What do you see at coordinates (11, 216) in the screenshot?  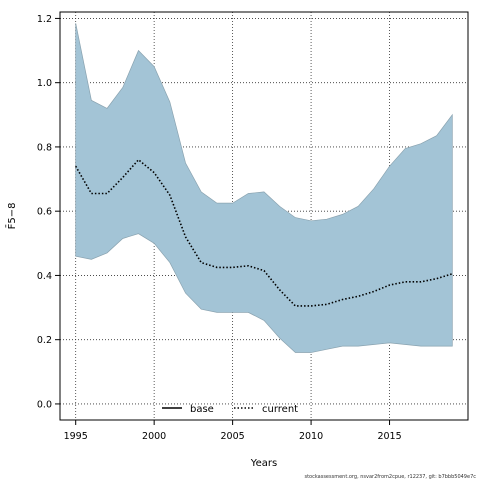 I see `y-axis-title: F̄5−8` at bounding box center [11, 216].